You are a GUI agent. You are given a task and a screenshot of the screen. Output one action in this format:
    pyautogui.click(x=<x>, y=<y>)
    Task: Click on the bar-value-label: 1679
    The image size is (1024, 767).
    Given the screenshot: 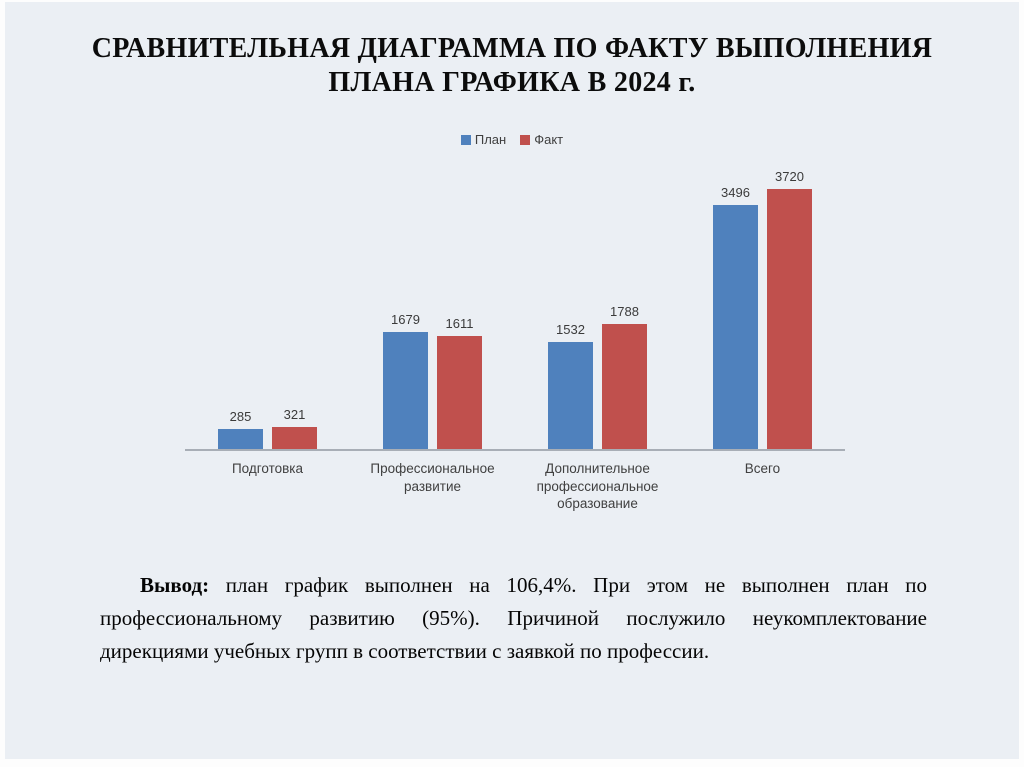 What is the action you would take?
    pyautogui.click(x=405, y=320)
    